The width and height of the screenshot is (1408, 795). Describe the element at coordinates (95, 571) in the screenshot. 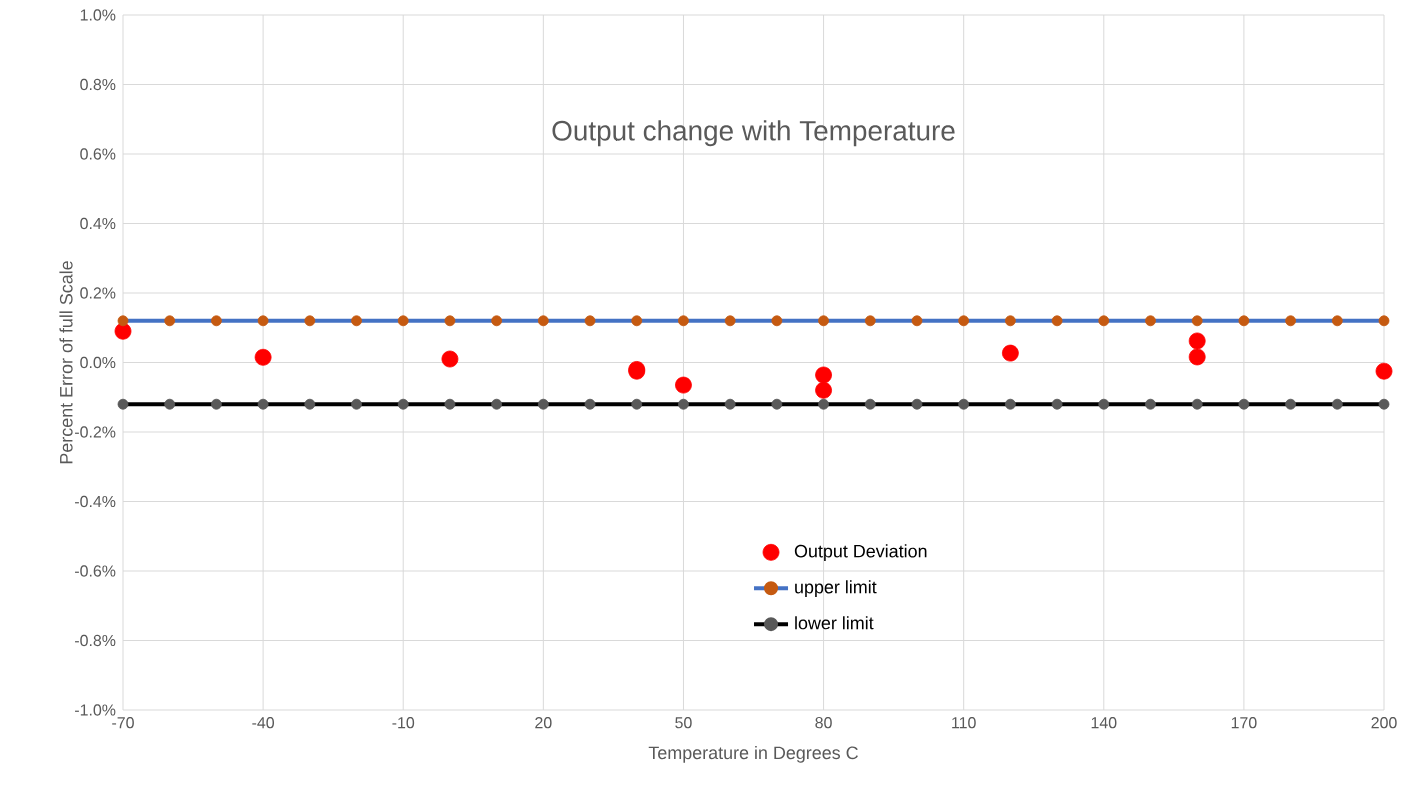

I see `y-tick-label: -0.6%` at that location.